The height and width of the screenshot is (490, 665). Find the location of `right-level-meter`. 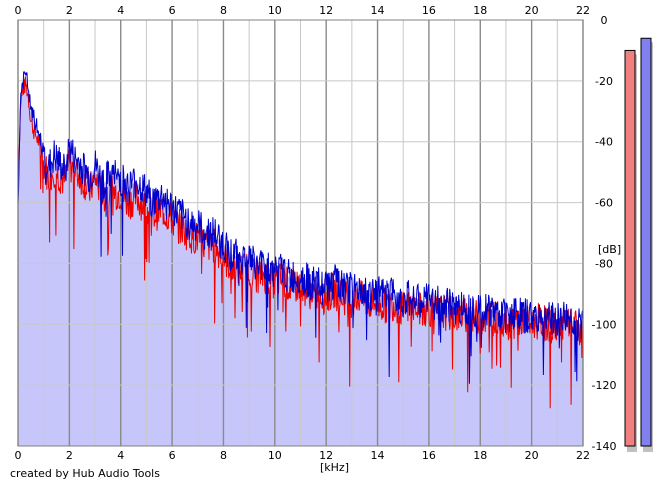

right-level-meter is located at coordinates (646, 242).